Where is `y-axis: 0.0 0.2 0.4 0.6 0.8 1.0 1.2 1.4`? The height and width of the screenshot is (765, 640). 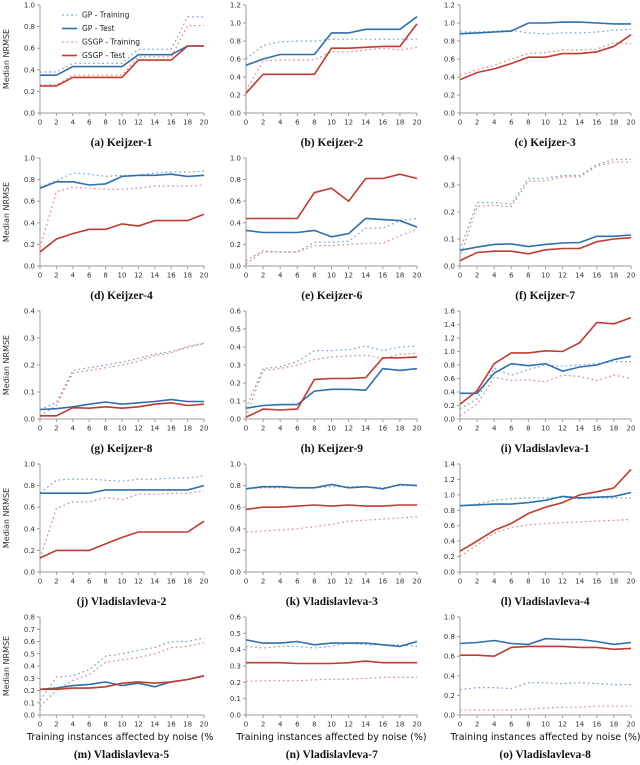
y-axis: 0.0 0.2 0.4 0.6 0.8 1.0 1.2 1.4 is located at coordinates (452, 519).